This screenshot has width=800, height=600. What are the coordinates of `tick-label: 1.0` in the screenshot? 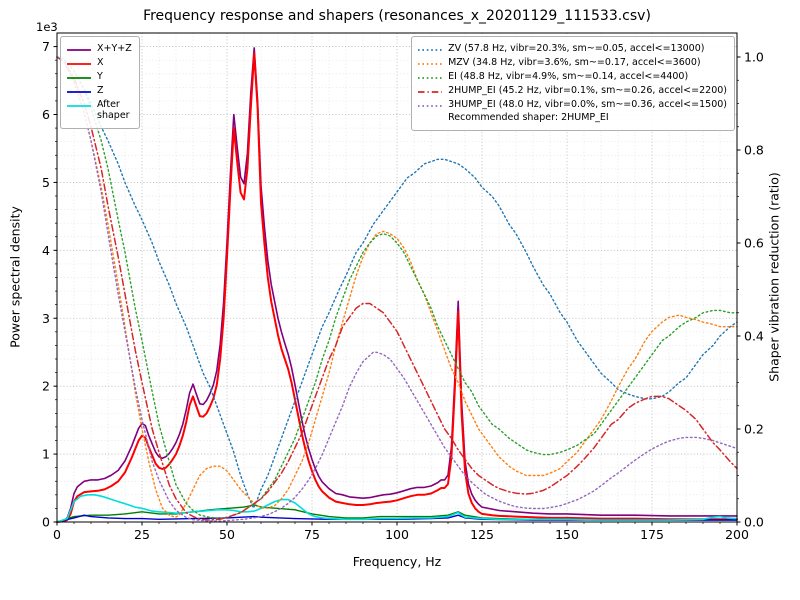 It's located at (754, 57).